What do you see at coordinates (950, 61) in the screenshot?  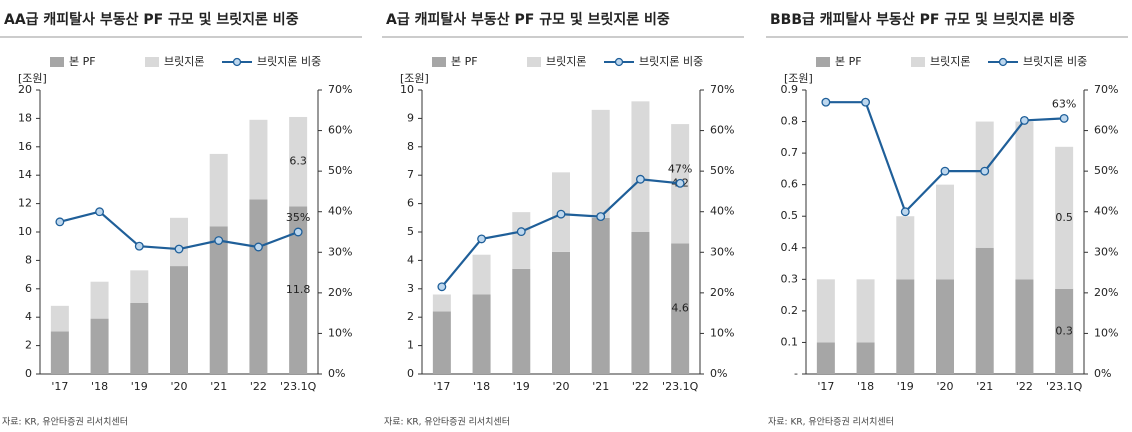 I see `legend-label: 브릿지론` at bounding box center [950, 61].